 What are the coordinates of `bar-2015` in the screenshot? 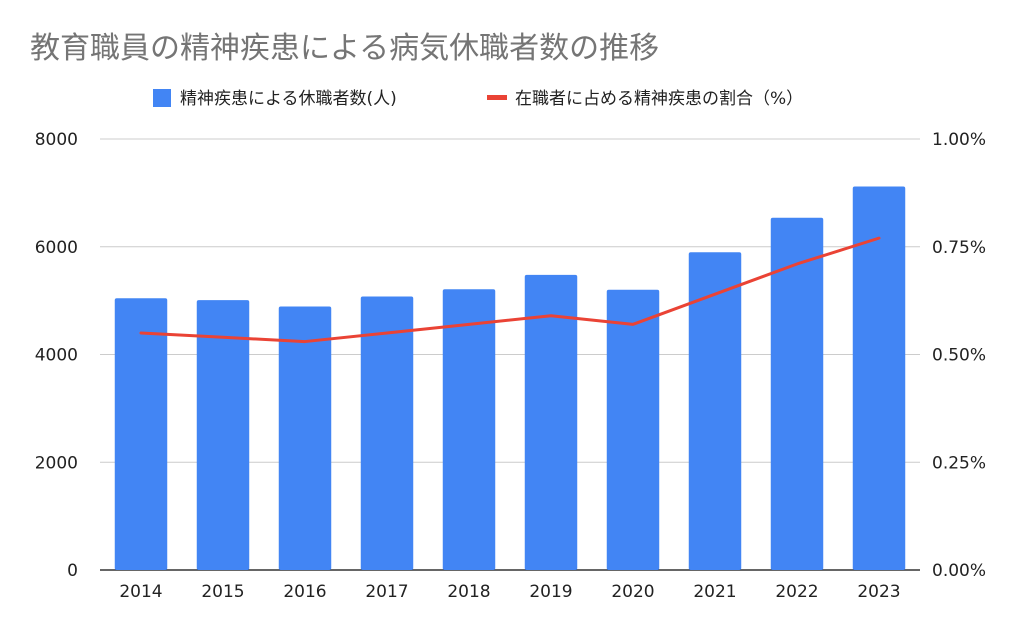 It's located at (223, 435).